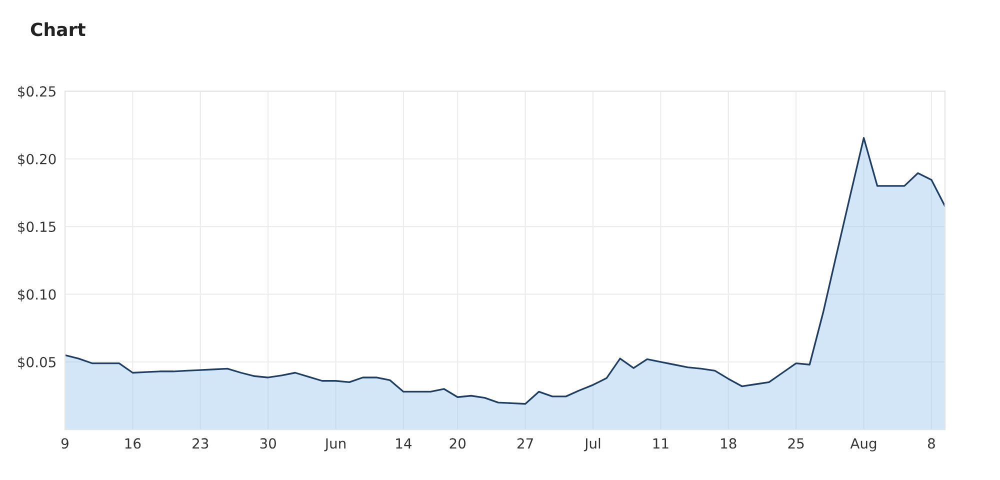 The height and width of the screenshot is (480, 1000). Describe the element at coordinates (660, 443) in the screenshot. I see `x-tick-label: 11` at that location.